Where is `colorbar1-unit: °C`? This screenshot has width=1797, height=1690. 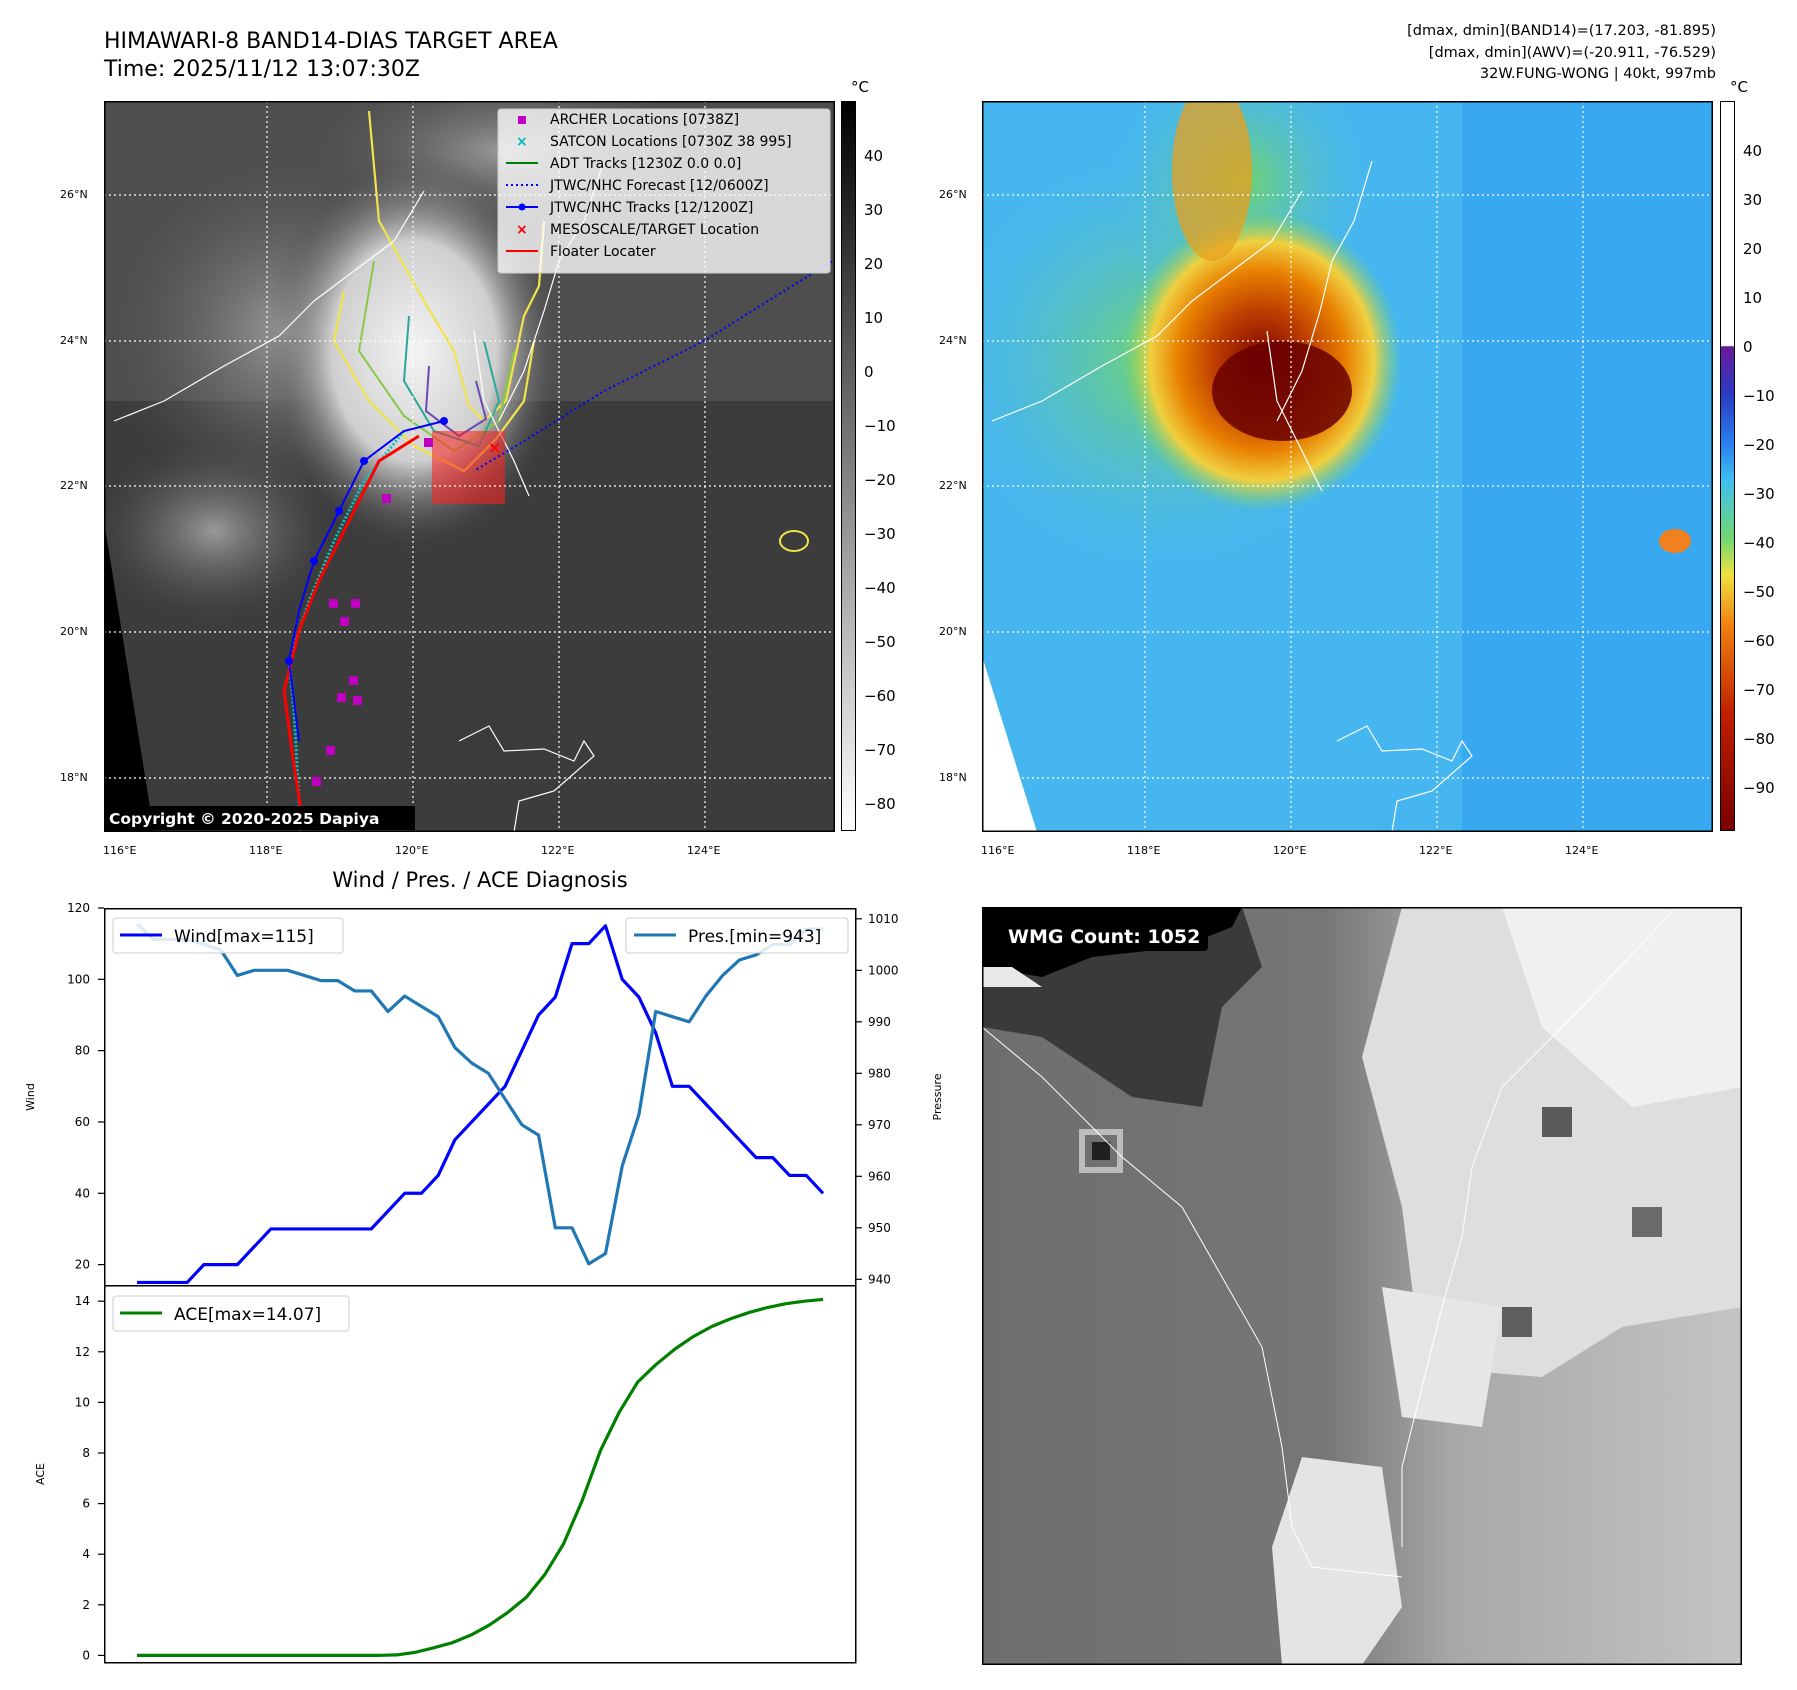
colorbar1-unit: °C is located at coordinates (860, 87).